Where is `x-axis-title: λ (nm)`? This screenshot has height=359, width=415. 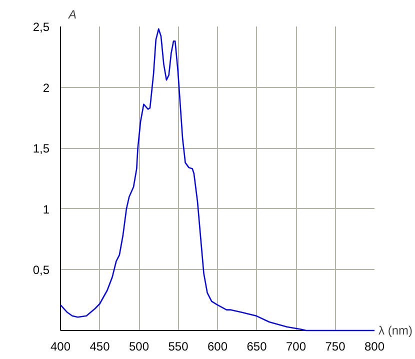 x-axis-title: λ (nm) is located at coordinates (395, 331).